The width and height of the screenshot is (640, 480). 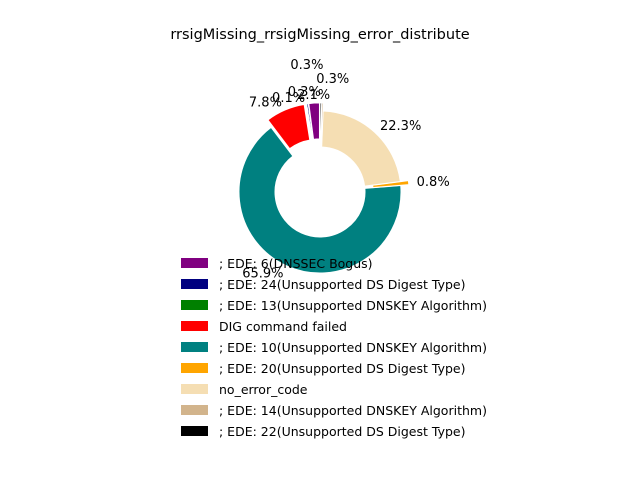 I want to click on percent-label: 2.1%, so click(x=313, y=95).